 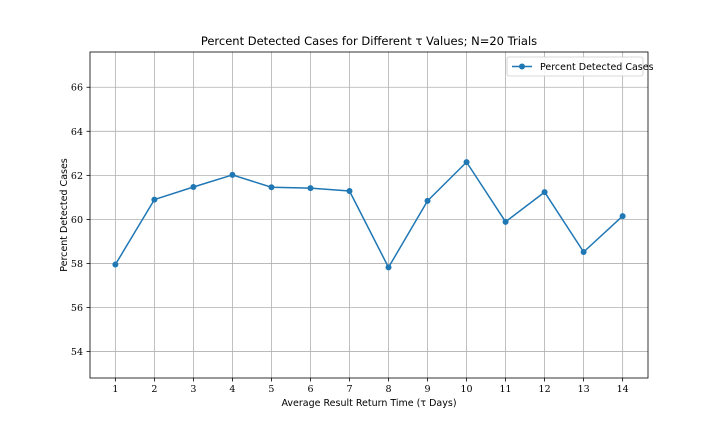 I want to click on x-tick-label: 10, so click(x=467, y=389).